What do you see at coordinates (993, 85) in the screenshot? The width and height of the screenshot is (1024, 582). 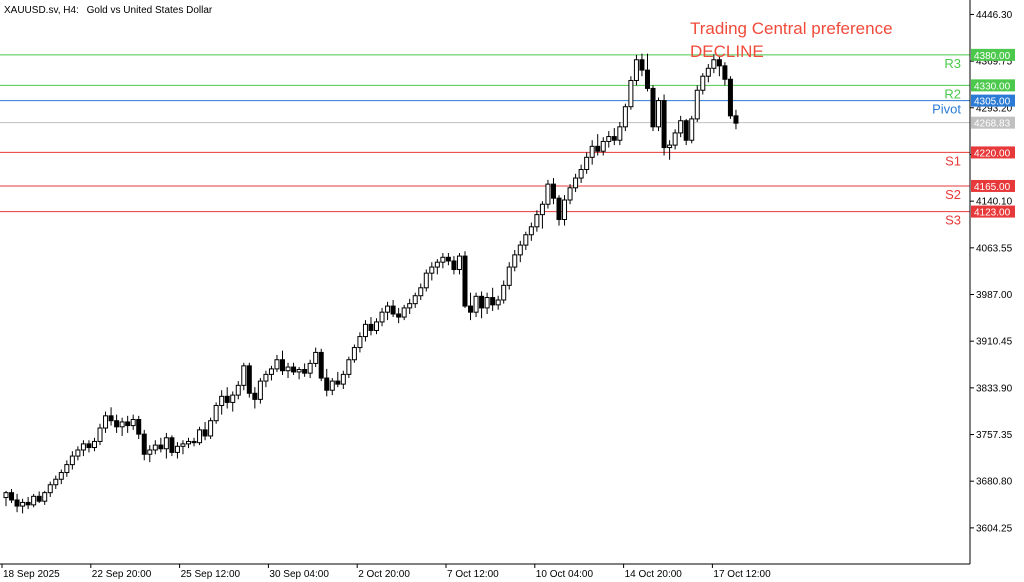 I see `level-price-label-r2: 4330.00` at bounding box center [993, 85].